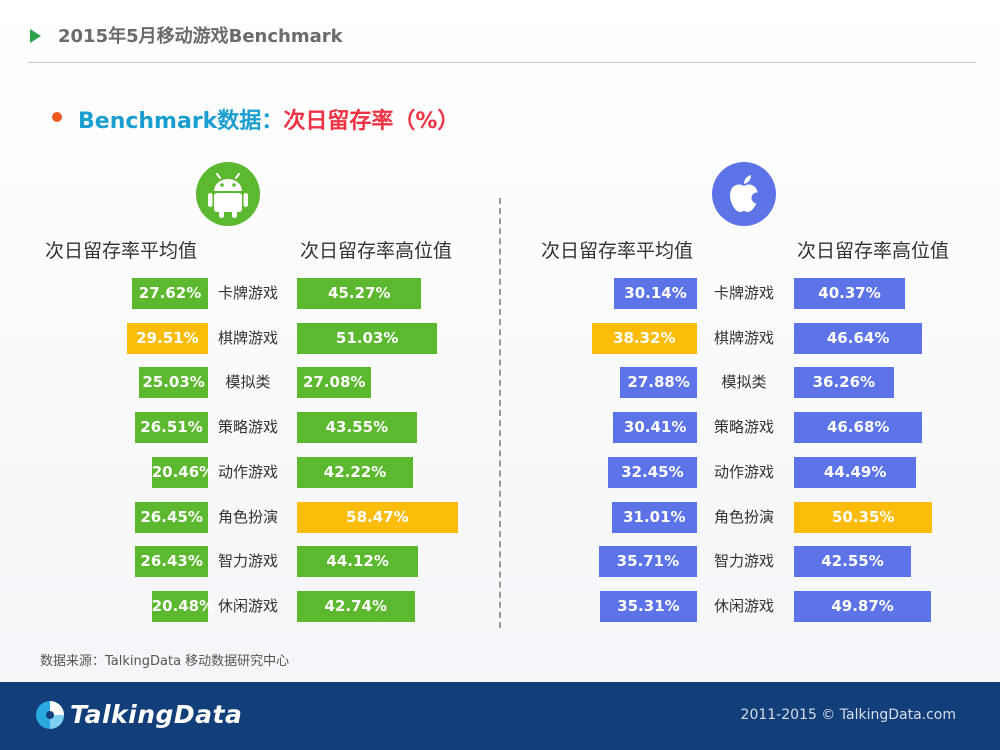  I want to click on android-category-label: 卡牌游戏, so click(247, 293).